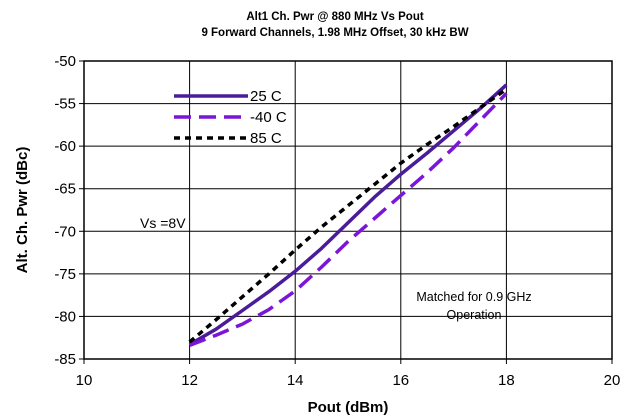  I want to click on x-axis-label: Pout (dBm), so click(348, 407).